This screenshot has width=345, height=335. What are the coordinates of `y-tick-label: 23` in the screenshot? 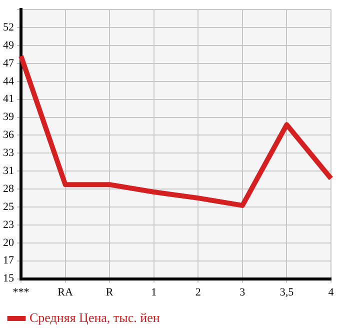 It's located at (8, 224).